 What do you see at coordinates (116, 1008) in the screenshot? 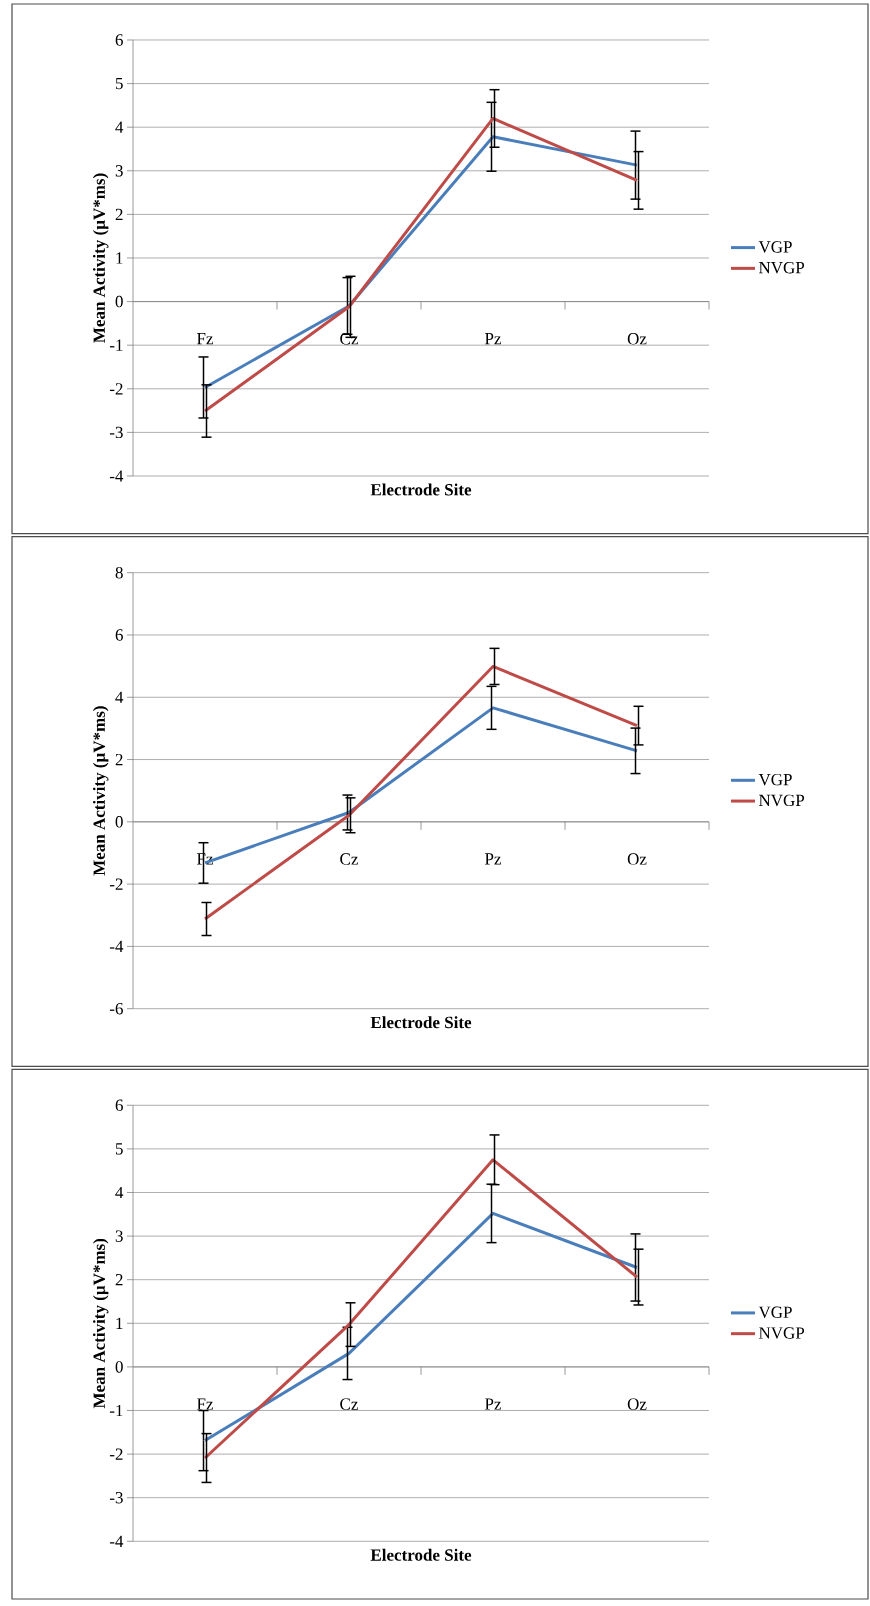
I see `y-tick-label: -6` at bounding box center [116, 1008].